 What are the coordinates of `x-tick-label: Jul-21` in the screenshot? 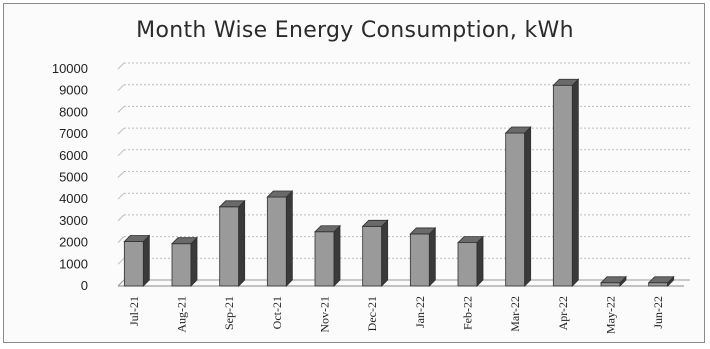 It's located at (134, 311).